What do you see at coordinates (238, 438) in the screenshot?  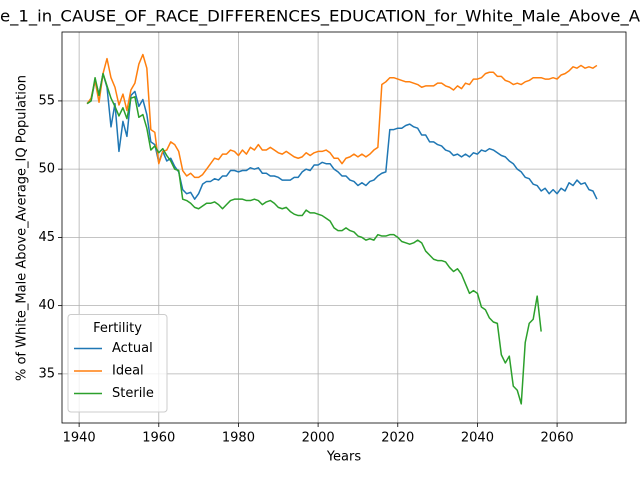 I see `x-tick-label: 1980` at bounding box center [238, 438].